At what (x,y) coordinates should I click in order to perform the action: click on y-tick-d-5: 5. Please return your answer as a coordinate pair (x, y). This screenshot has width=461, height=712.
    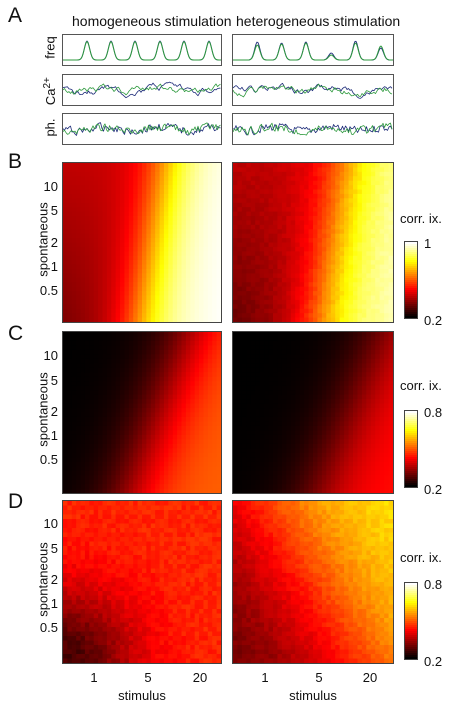
    Looking at the image, I should click on (54, 548).